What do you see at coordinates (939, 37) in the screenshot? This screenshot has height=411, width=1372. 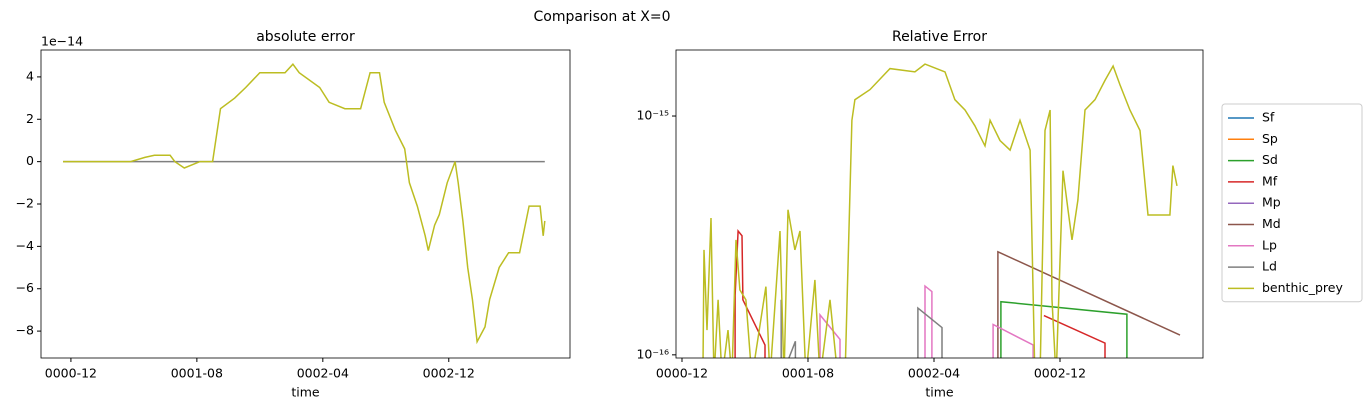 I see `axes-title: Relative Error` at bounding box center [939, 37].